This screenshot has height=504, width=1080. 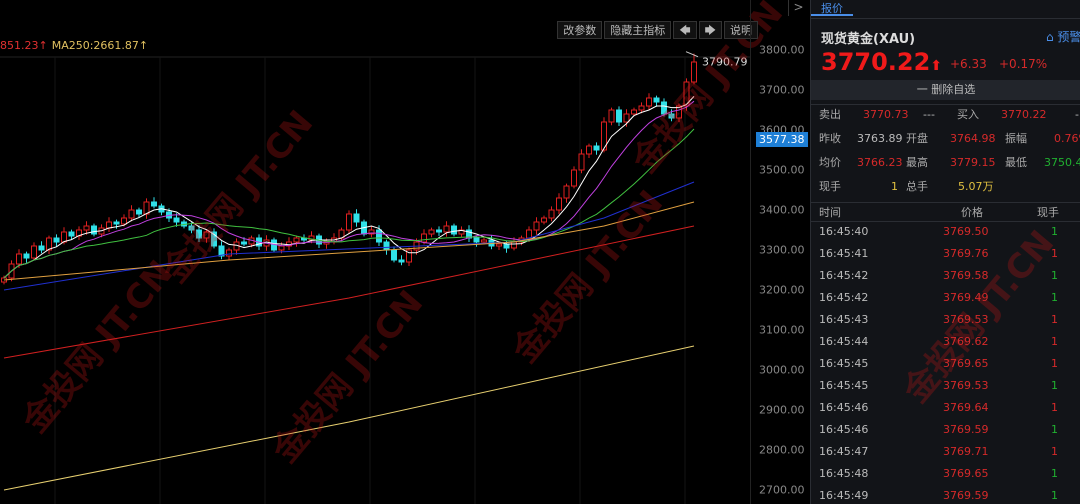 What do you see at coordinates (936, 66) in the screenshot?
I see `arrow-up-icon: ⬆` at bounding box center [936, 66].